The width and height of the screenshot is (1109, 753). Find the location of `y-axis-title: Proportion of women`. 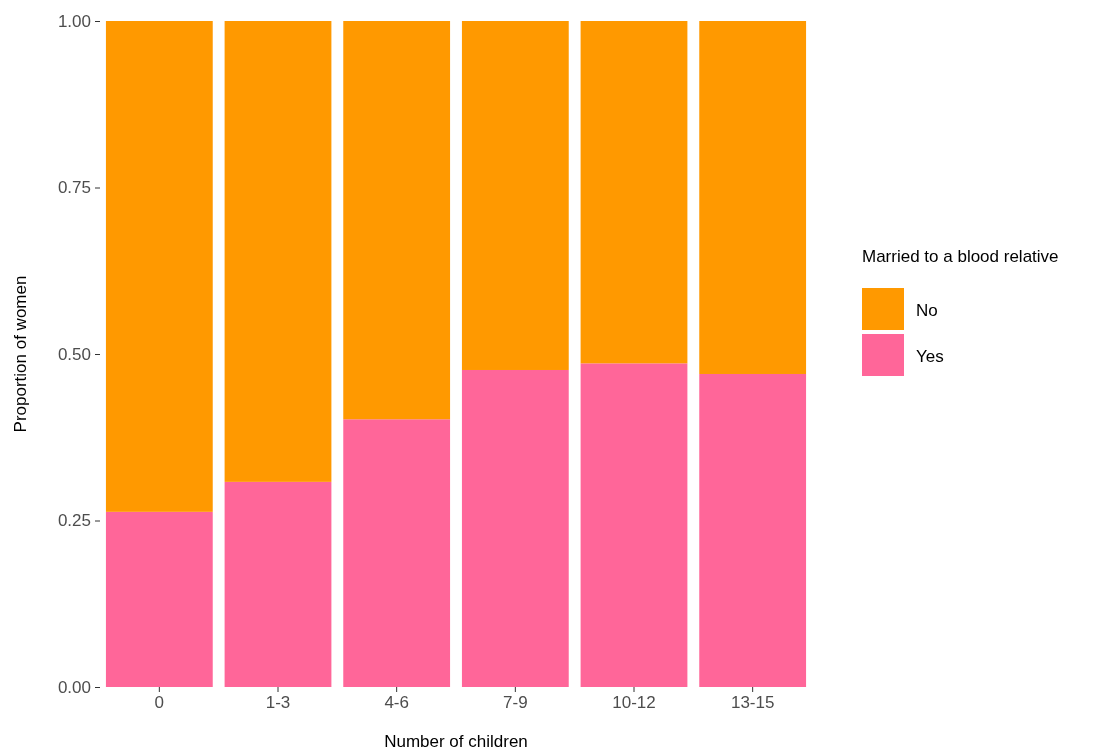

y-axis-title: Proportion of women is located at coordinates (20, 354).